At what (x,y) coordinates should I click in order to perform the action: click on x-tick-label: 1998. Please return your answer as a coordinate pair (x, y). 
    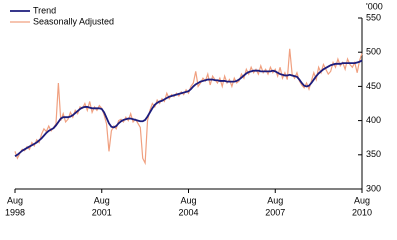
    Looking at the image, I should click on (15, 212).